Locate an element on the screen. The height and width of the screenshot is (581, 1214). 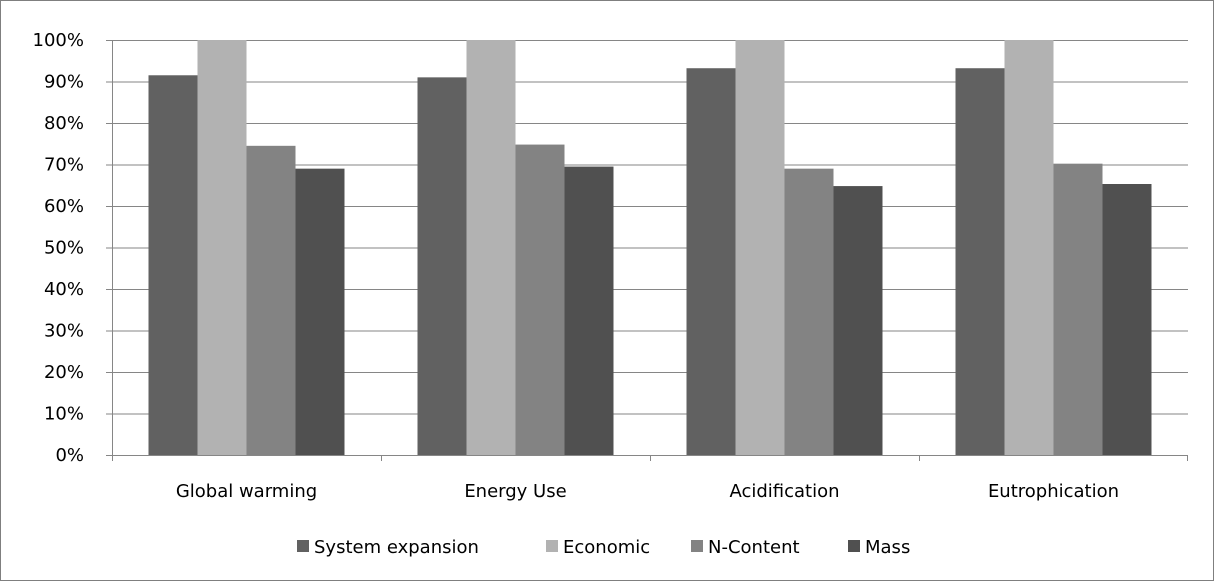
y-tick-label: 10% is located at coordinates (64, 414).